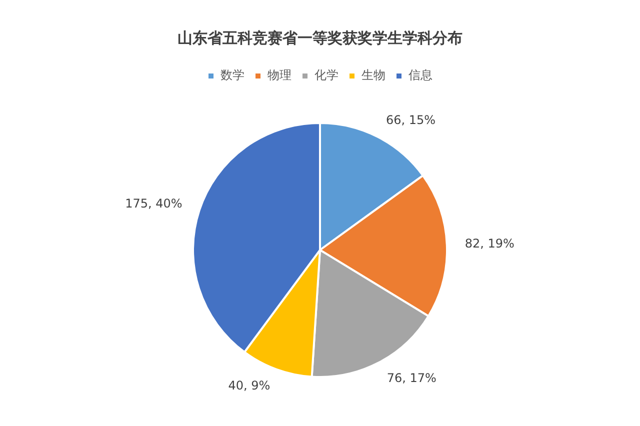 This screenshot has width=640, height=426. Describe the element at coordinates (374, 75) in the screenshot. I see `legend-label: 生物` at that location.